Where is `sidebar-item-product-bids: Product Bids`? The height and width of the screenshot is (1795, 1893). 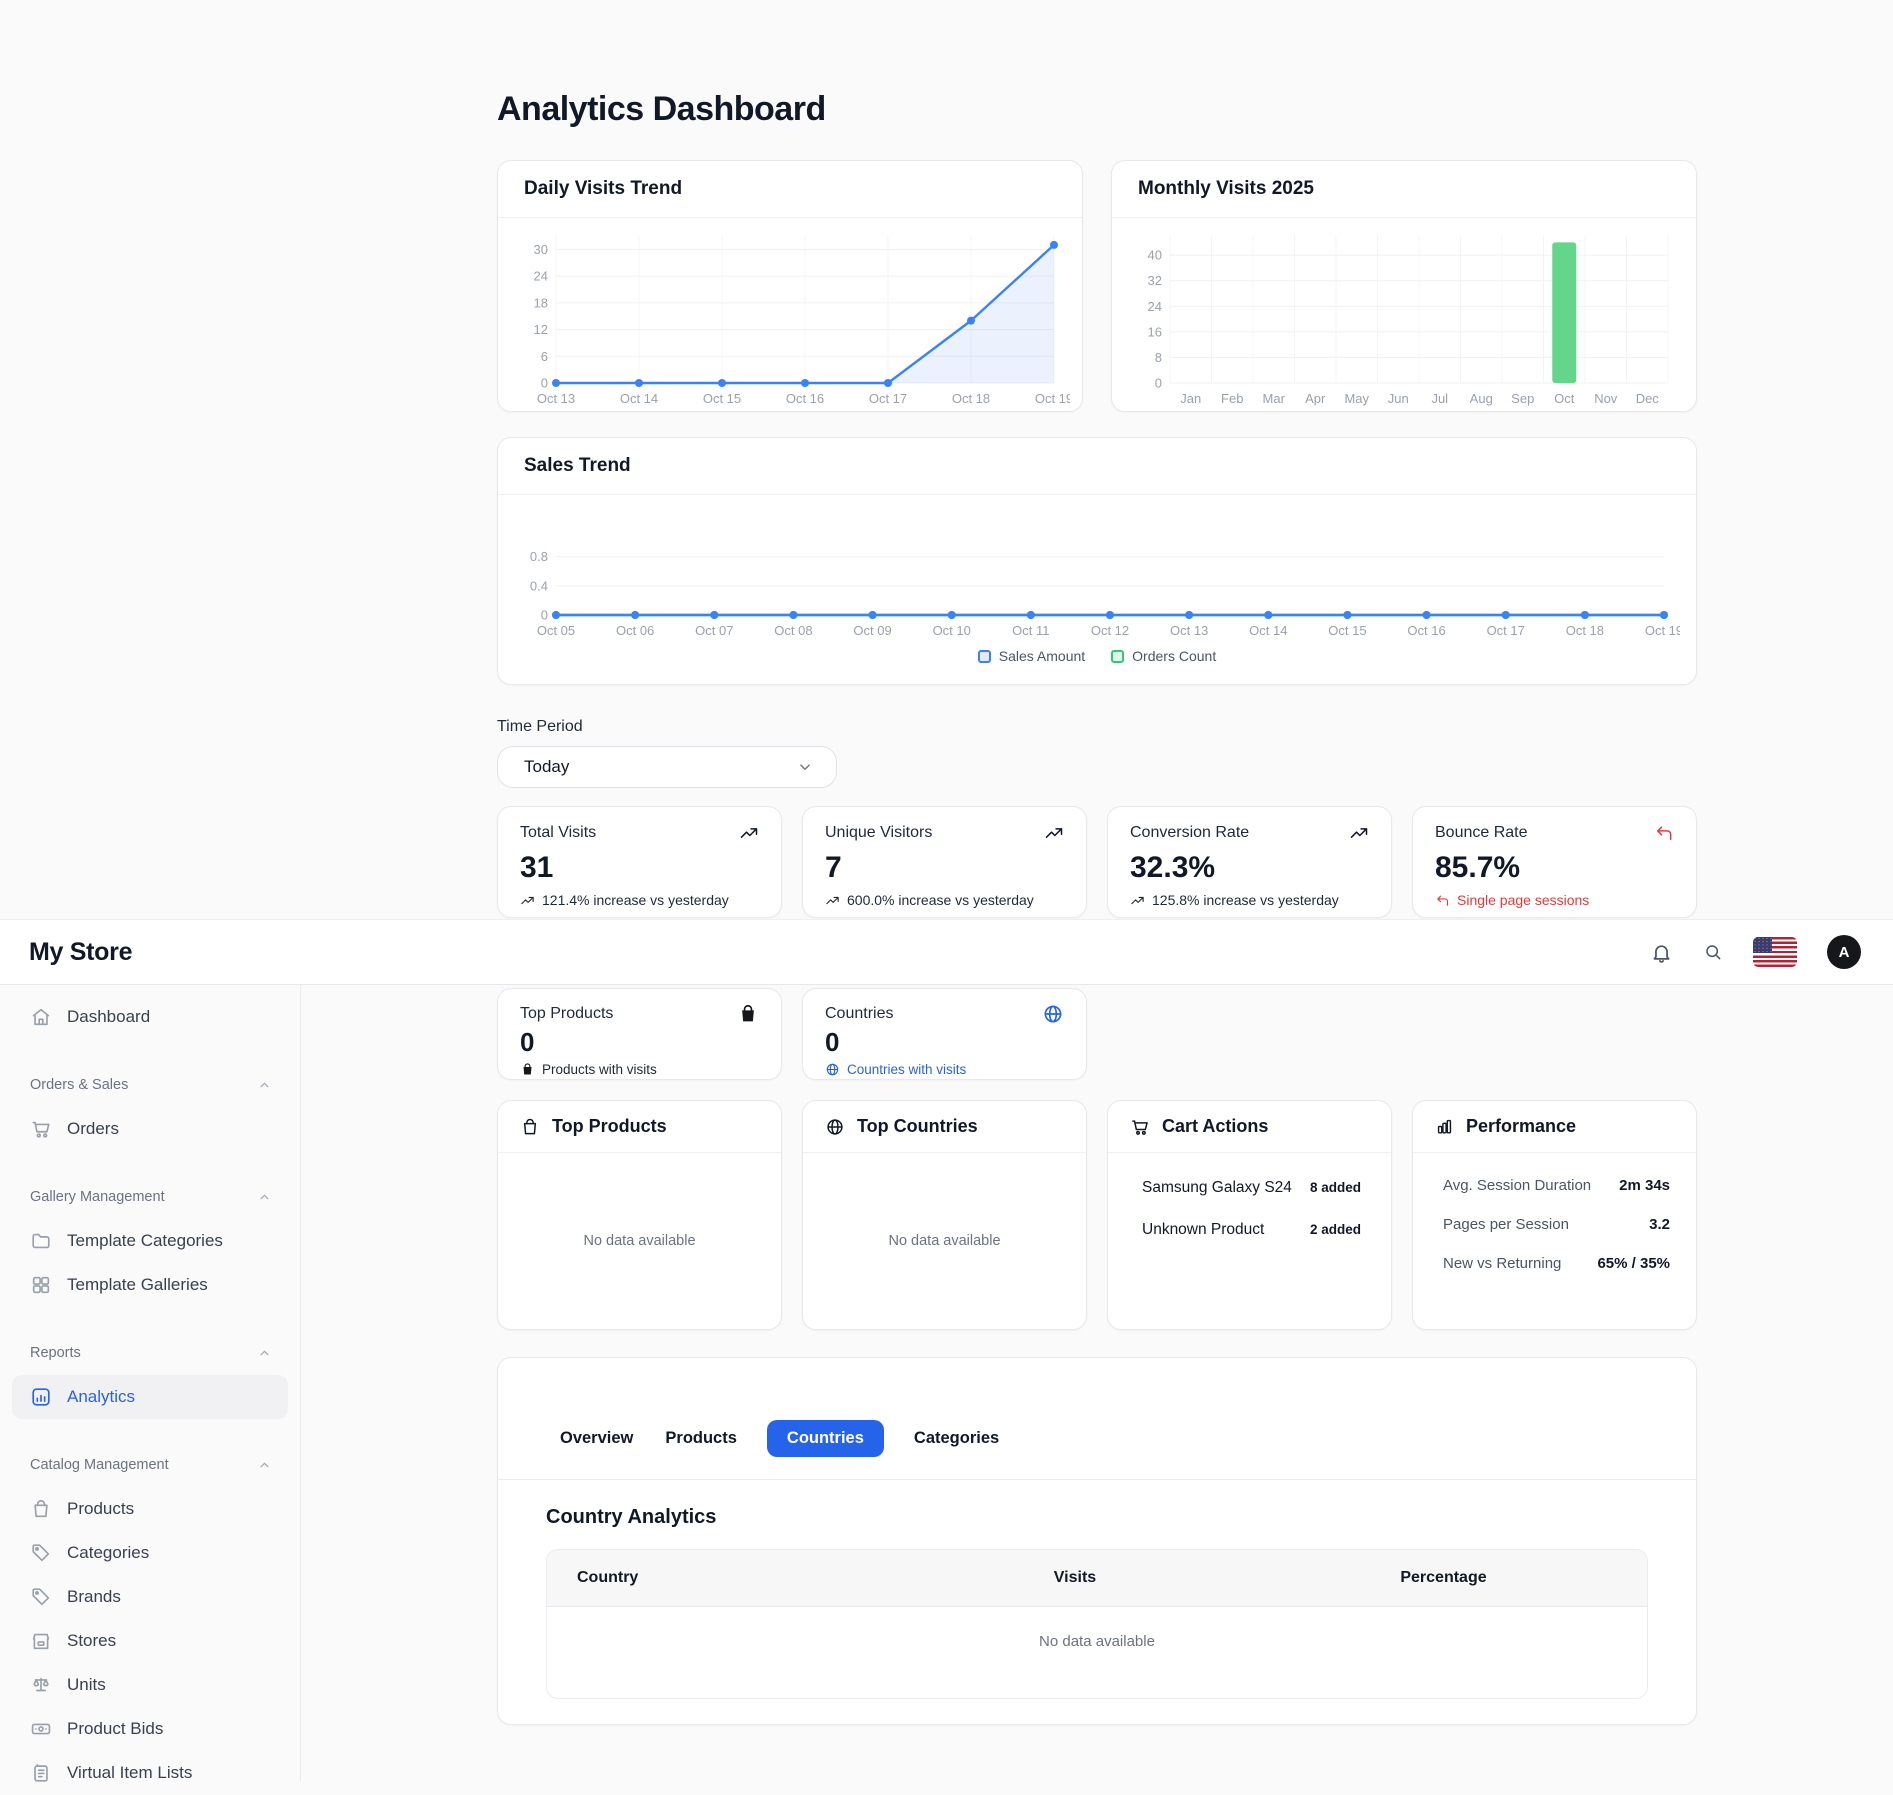 sidebar-item-product-bids: Product Bids is located at coordinates (150, 1729).